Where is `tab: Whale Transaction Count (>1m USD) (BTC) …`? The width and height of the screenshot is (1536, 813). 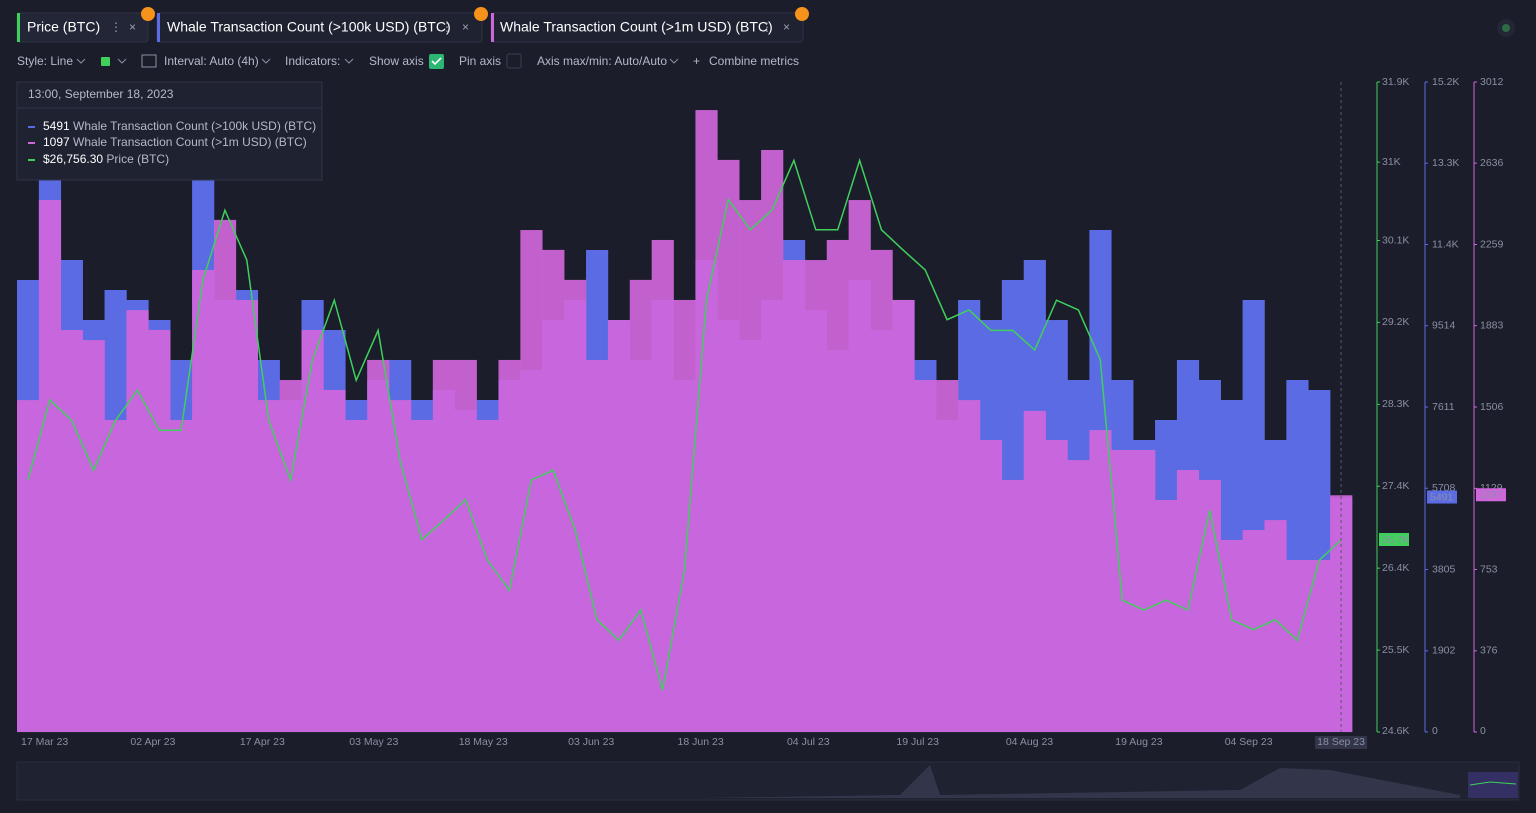 tab: Whale Transaction Count (>1m USD) (BTC) … is located at coordinates (649, 25).